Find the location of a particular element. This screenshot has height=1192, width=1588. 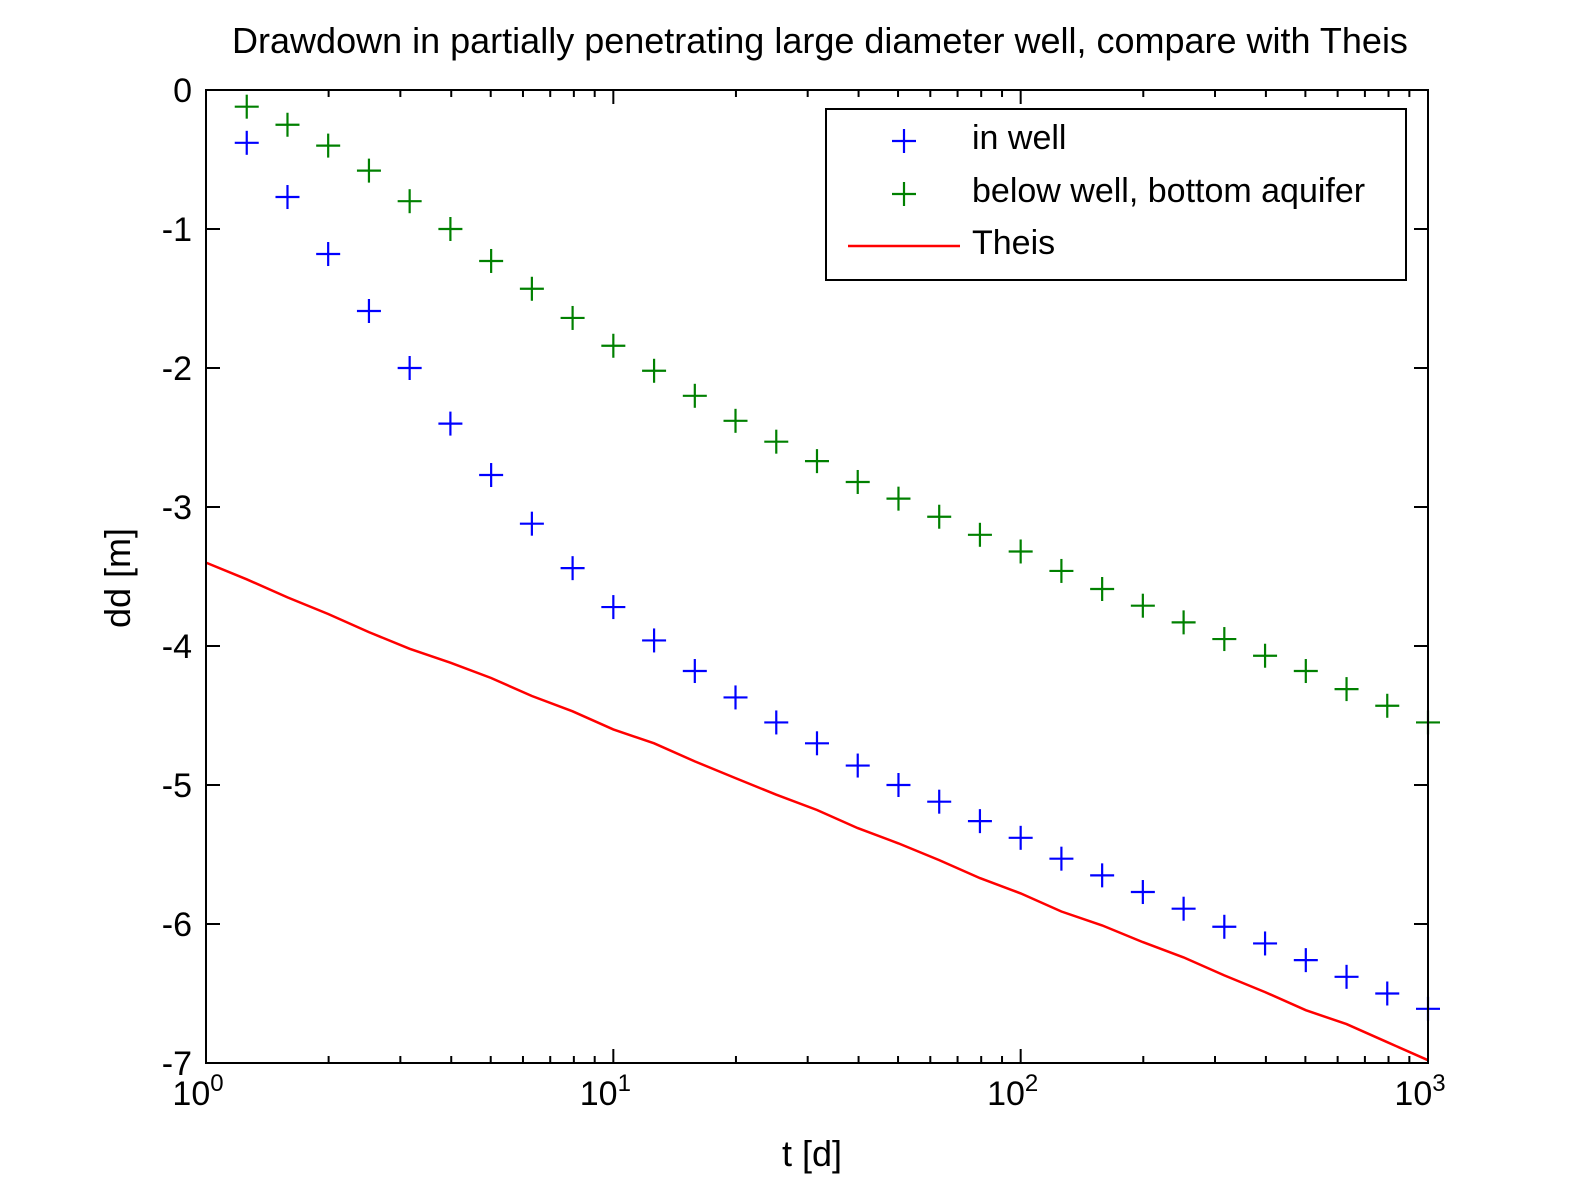

x-tick-label: 10¹ is located at coordinates (605, 1091).